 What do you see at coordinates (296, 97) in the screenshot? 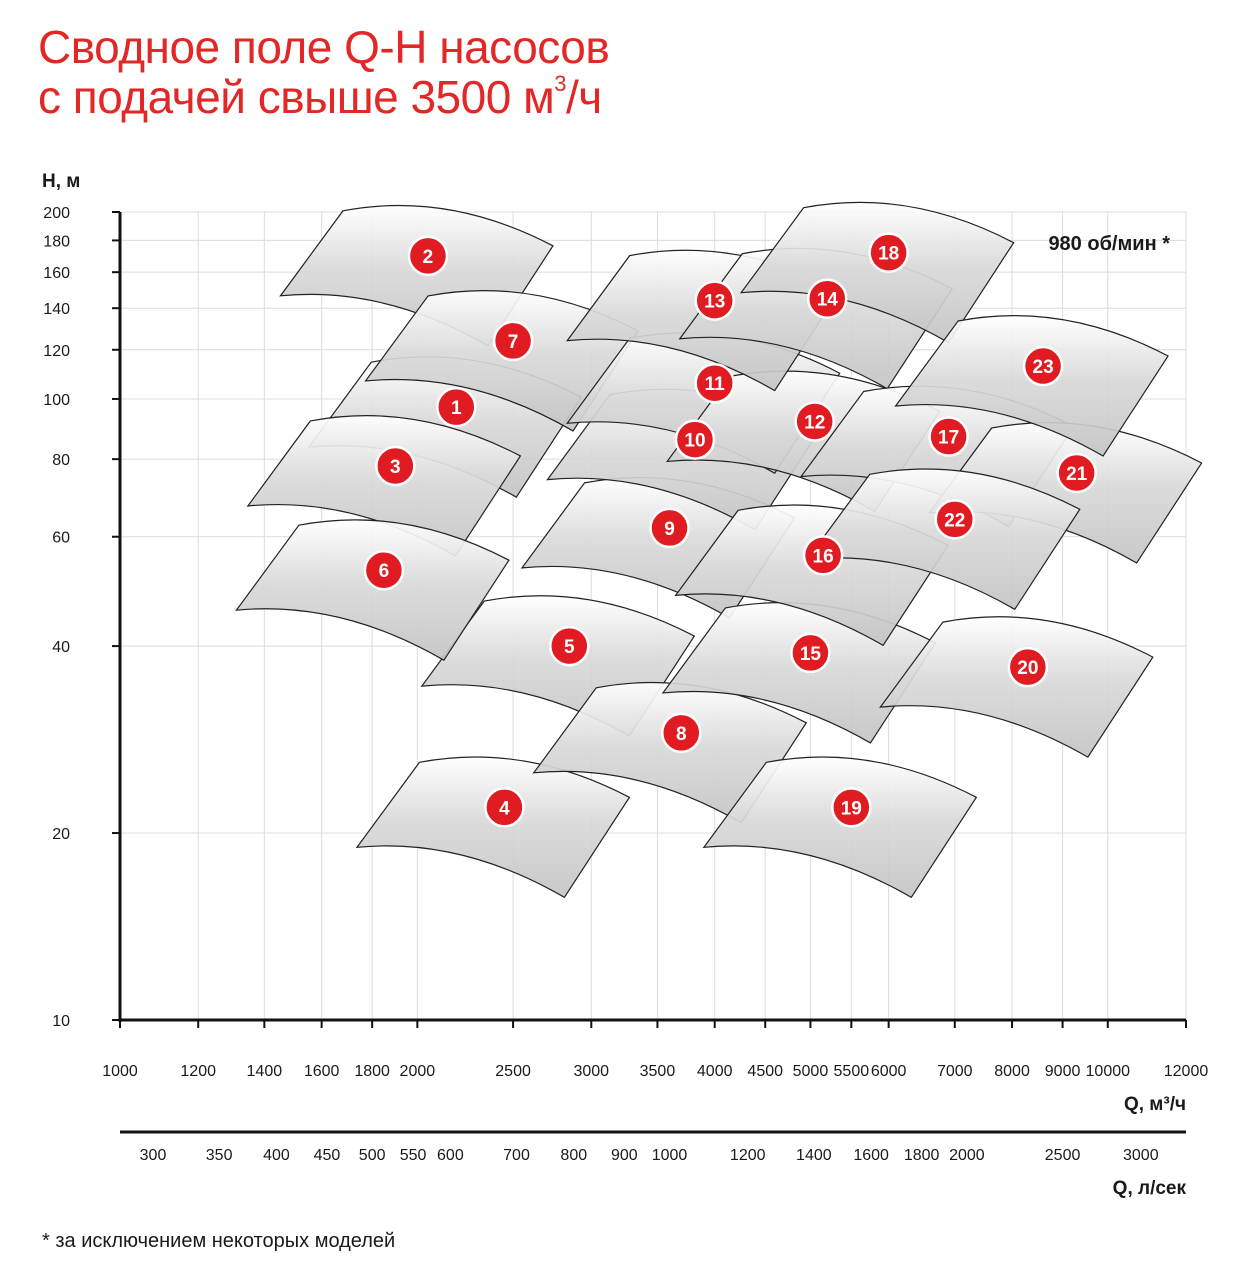
I see `title-line-2-text: с подачей свыше 3500 м` at bounding box center [296, 97].